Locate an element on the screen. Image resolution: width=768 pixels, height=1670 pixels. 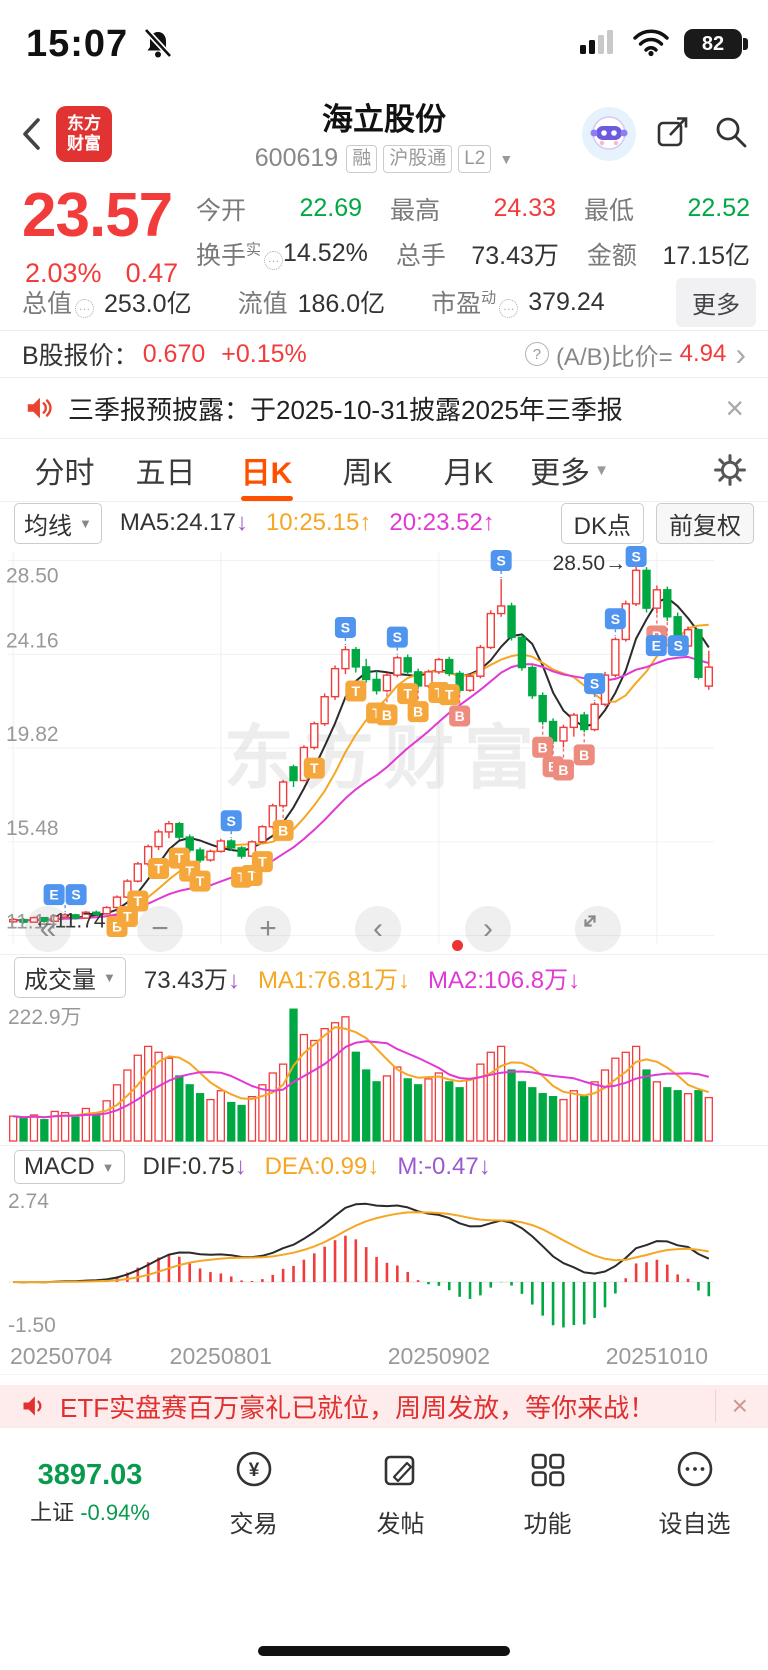
banner-text: ETF实盘赛百万豪礼已就位，周周发放，等你来战！ is located at coordinates (358, 1407).